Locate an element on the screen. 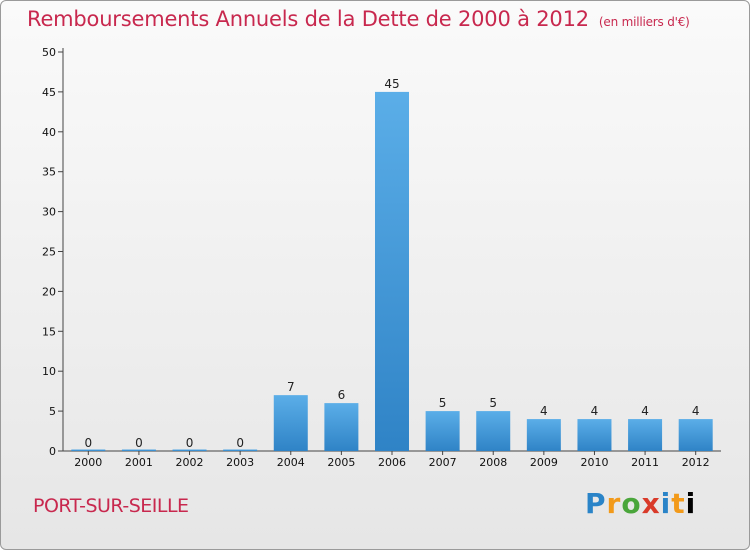 The image size is (750, 550). x-tick-label: 2006 is located at coordinates (392, 462).